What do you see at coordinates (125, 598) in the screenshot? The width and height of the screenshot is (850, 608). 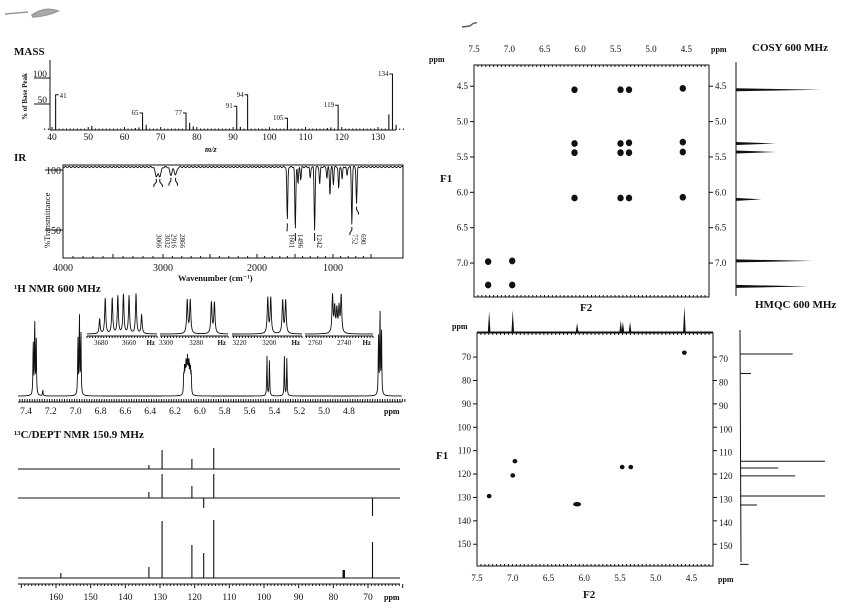 I see `c13-x-tick-label: 140` at bounding box center [125, 598].